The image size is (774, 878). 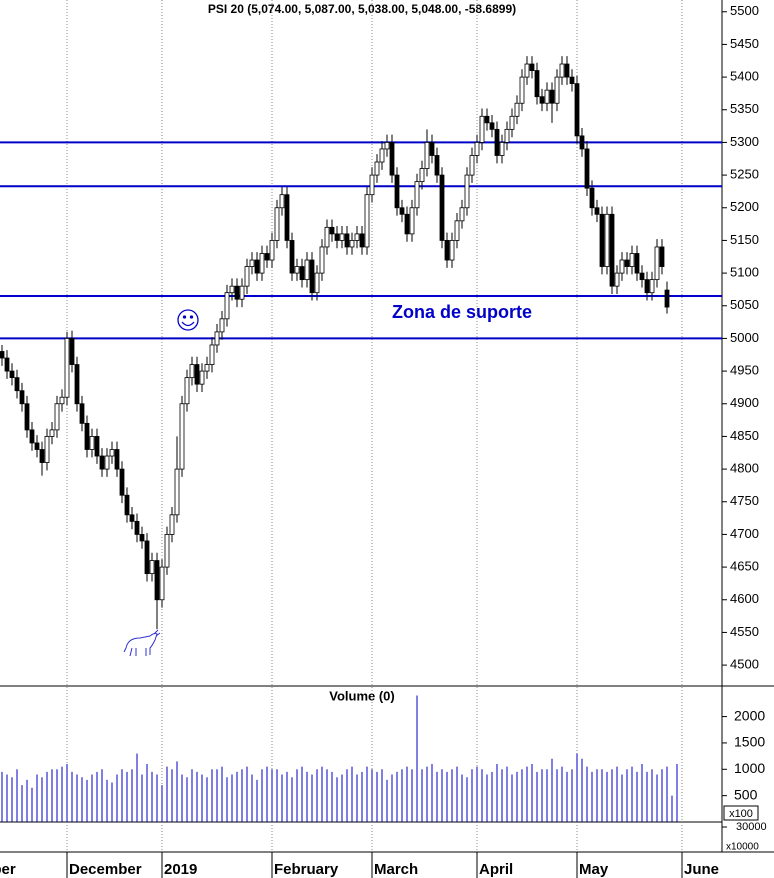 What do you see at coordinates (180, 869) in the screenshot?
I see `x-tick-label: 2019` at bounding box center [180, 869].